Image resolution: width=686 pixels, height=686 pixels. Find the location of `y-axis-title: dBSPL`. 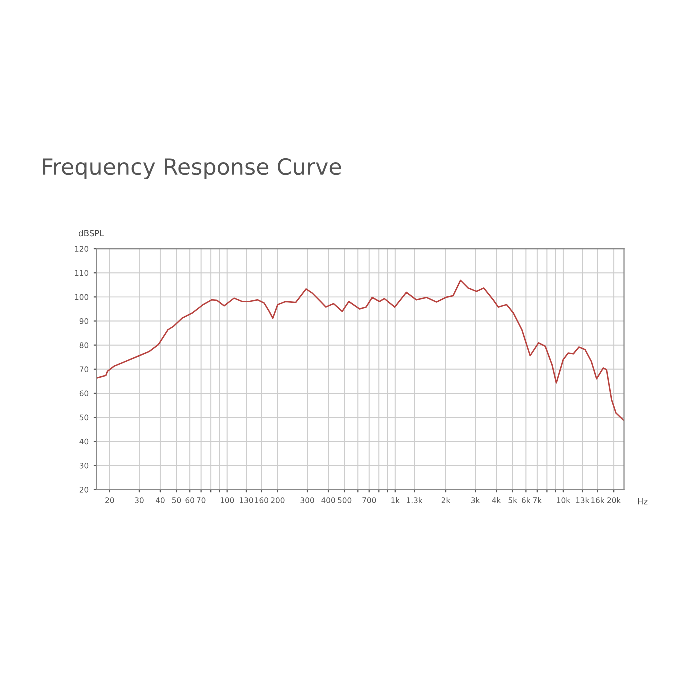

y-axis-title: dBSPL is located at coordinates (91, 233).